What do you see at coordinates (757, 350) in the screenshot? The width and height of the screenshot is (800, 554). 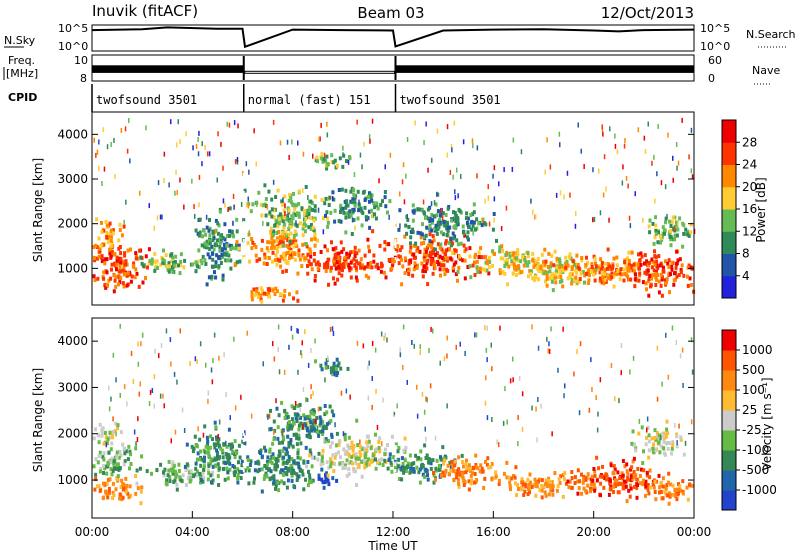 I see `velocity-colorbar-tick-0: 1000` at bounding box center [757, 350].